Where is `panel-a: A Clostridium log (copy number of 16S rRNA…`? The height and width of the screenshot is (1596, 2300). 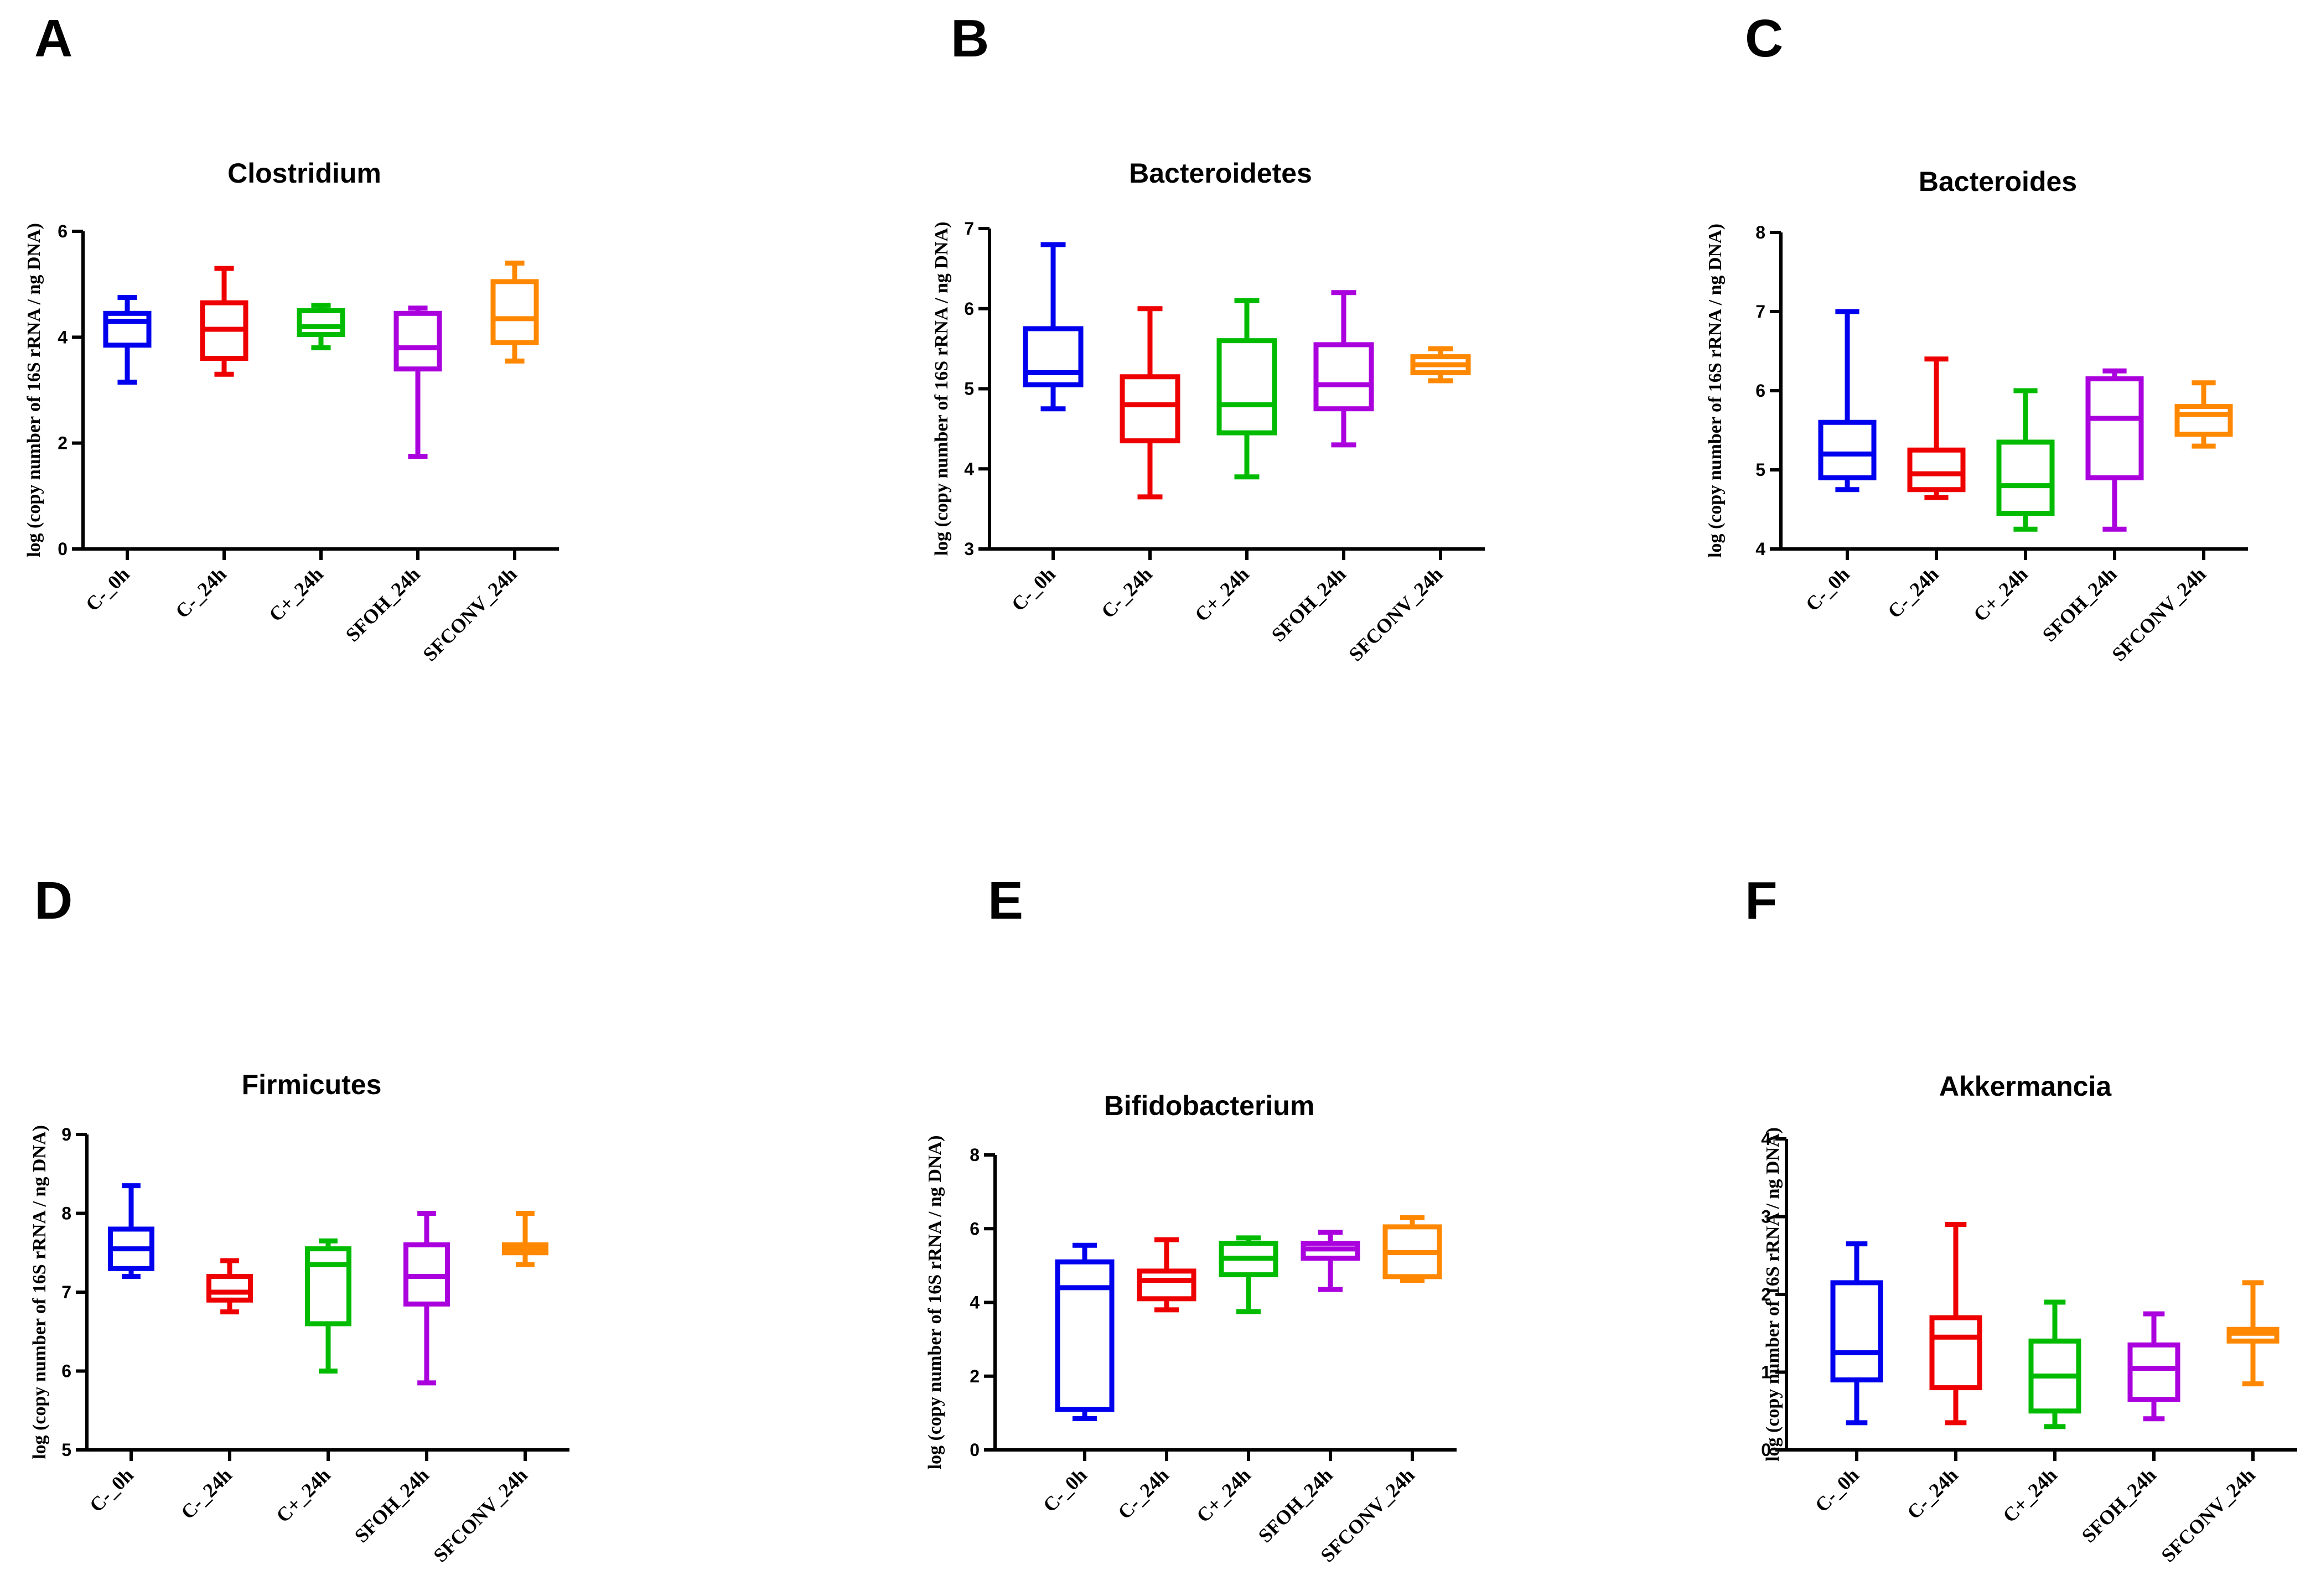 panel-a: A Clostridium log (copy number of 16S rRNA… is located at coordinates (291, 337).